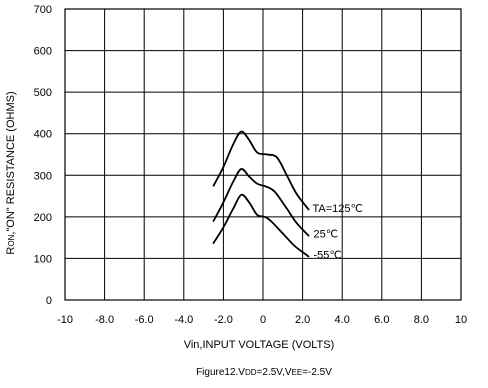 This screenshot has width=488, height=388. Describe the element at coordinates (183, 320) in the screenshot. I see `x-tick-label: -4.0` at that location.